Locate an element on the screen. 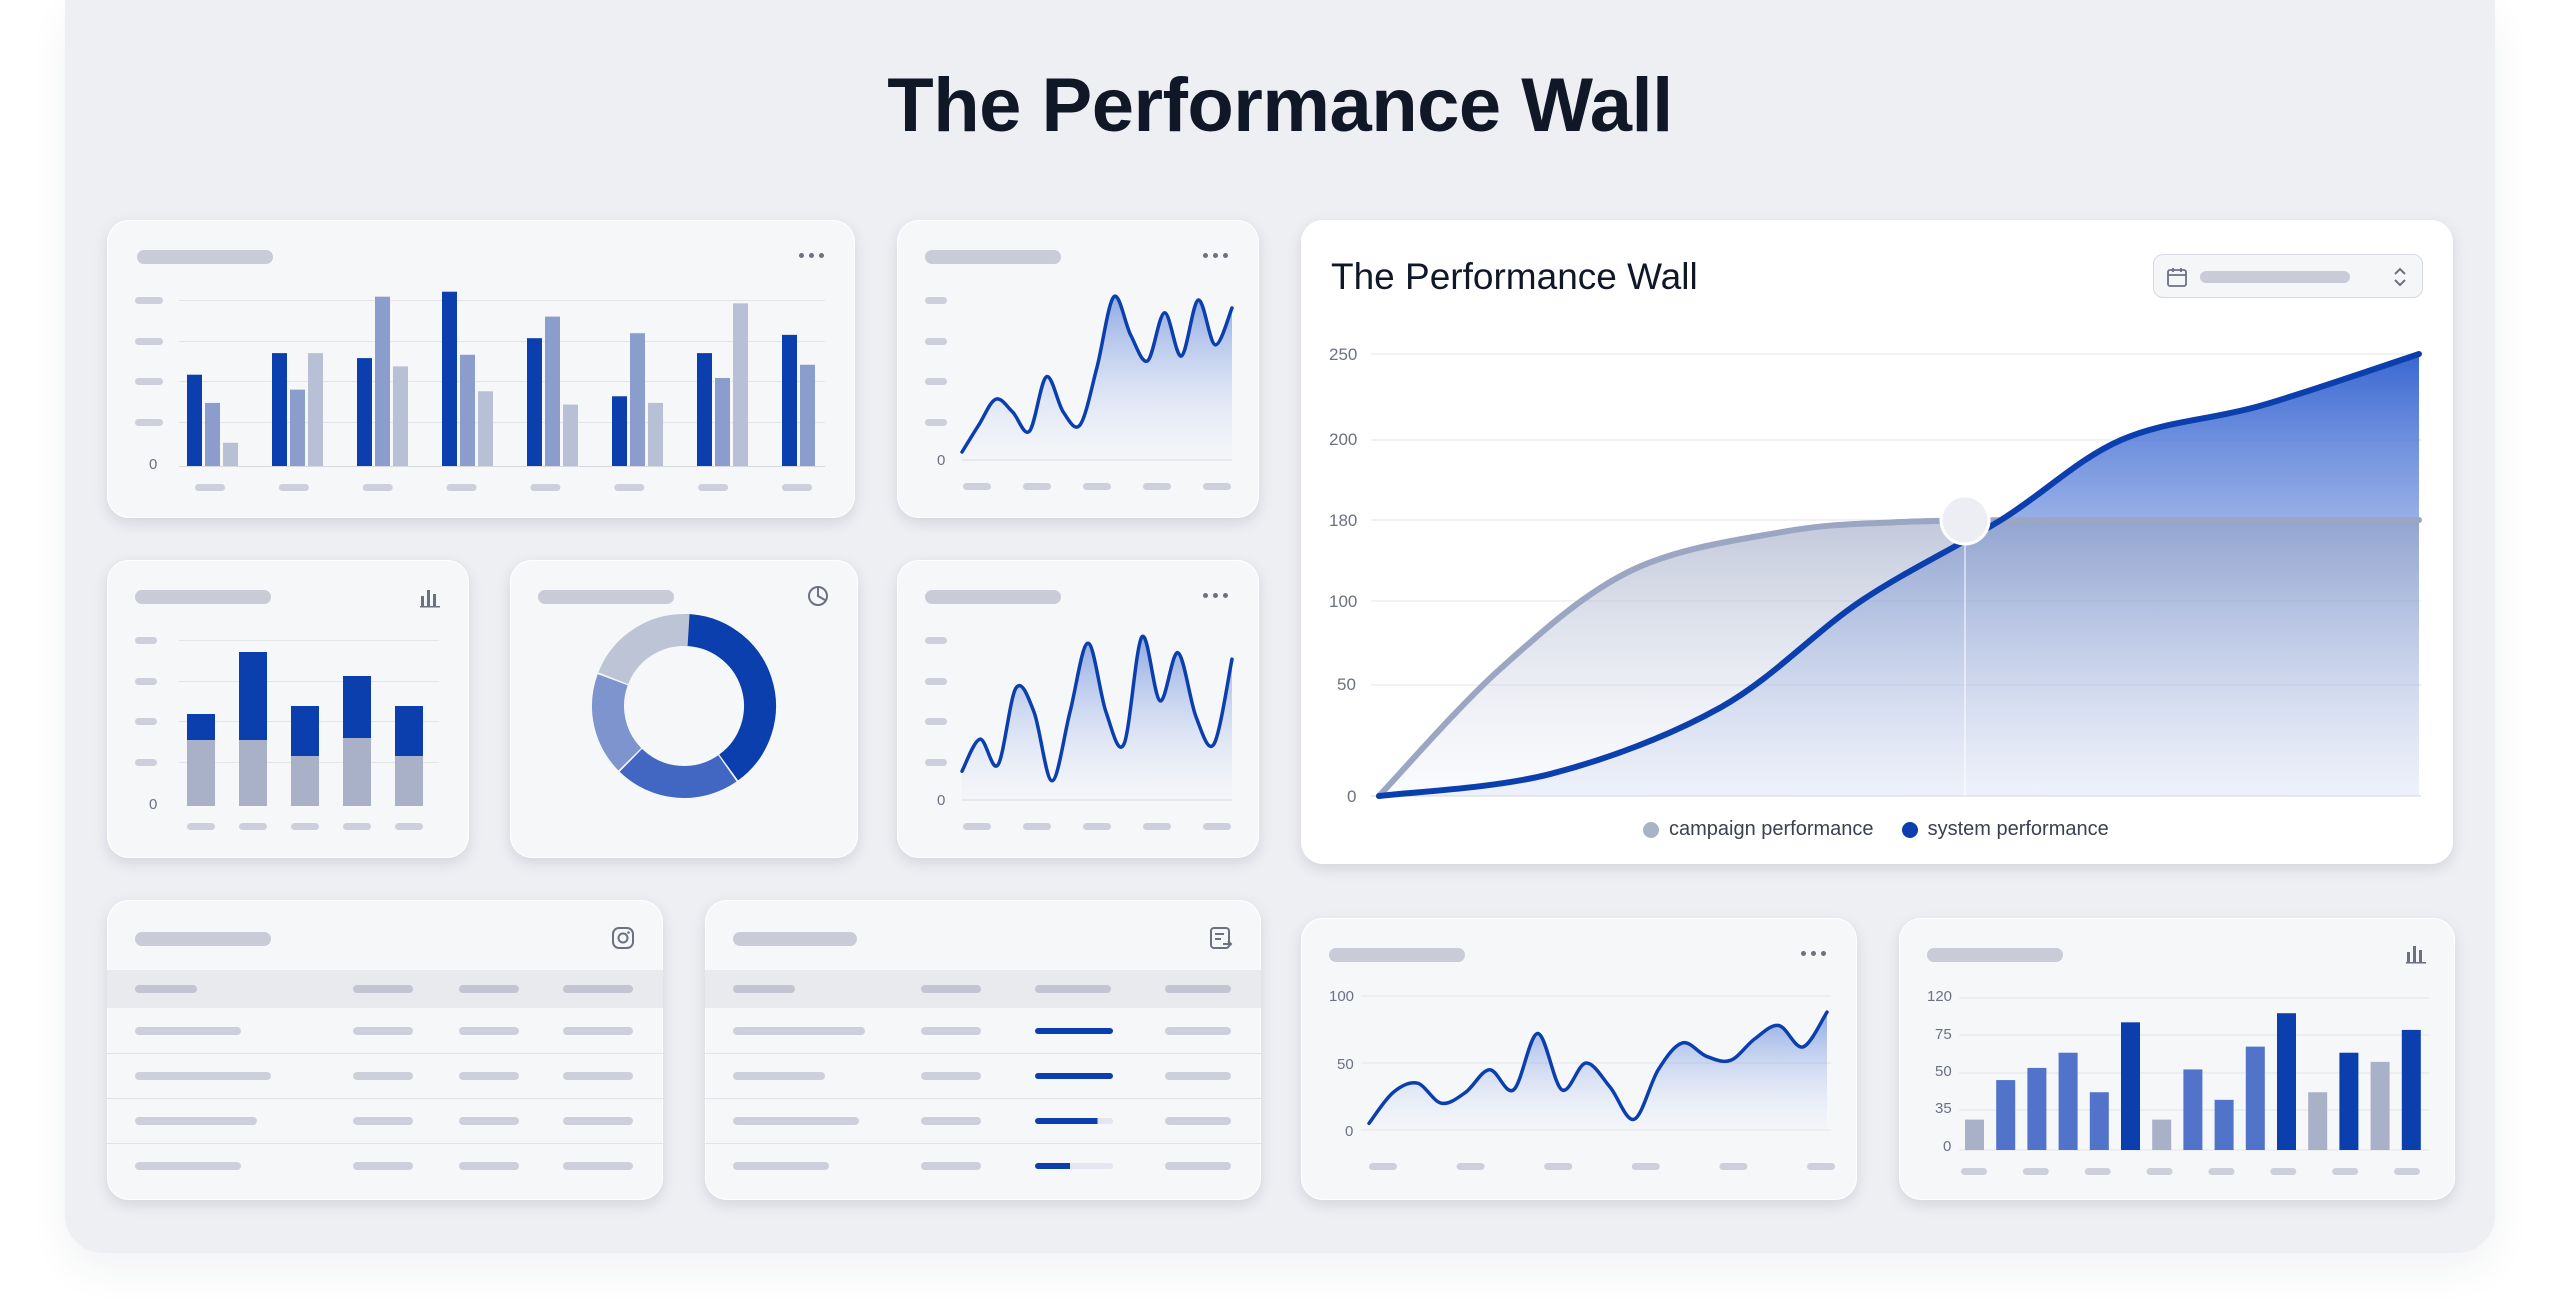 The image size is (2560, 1308). chart-legend: campaign performance system performance is located at coordinates (1876, 829).